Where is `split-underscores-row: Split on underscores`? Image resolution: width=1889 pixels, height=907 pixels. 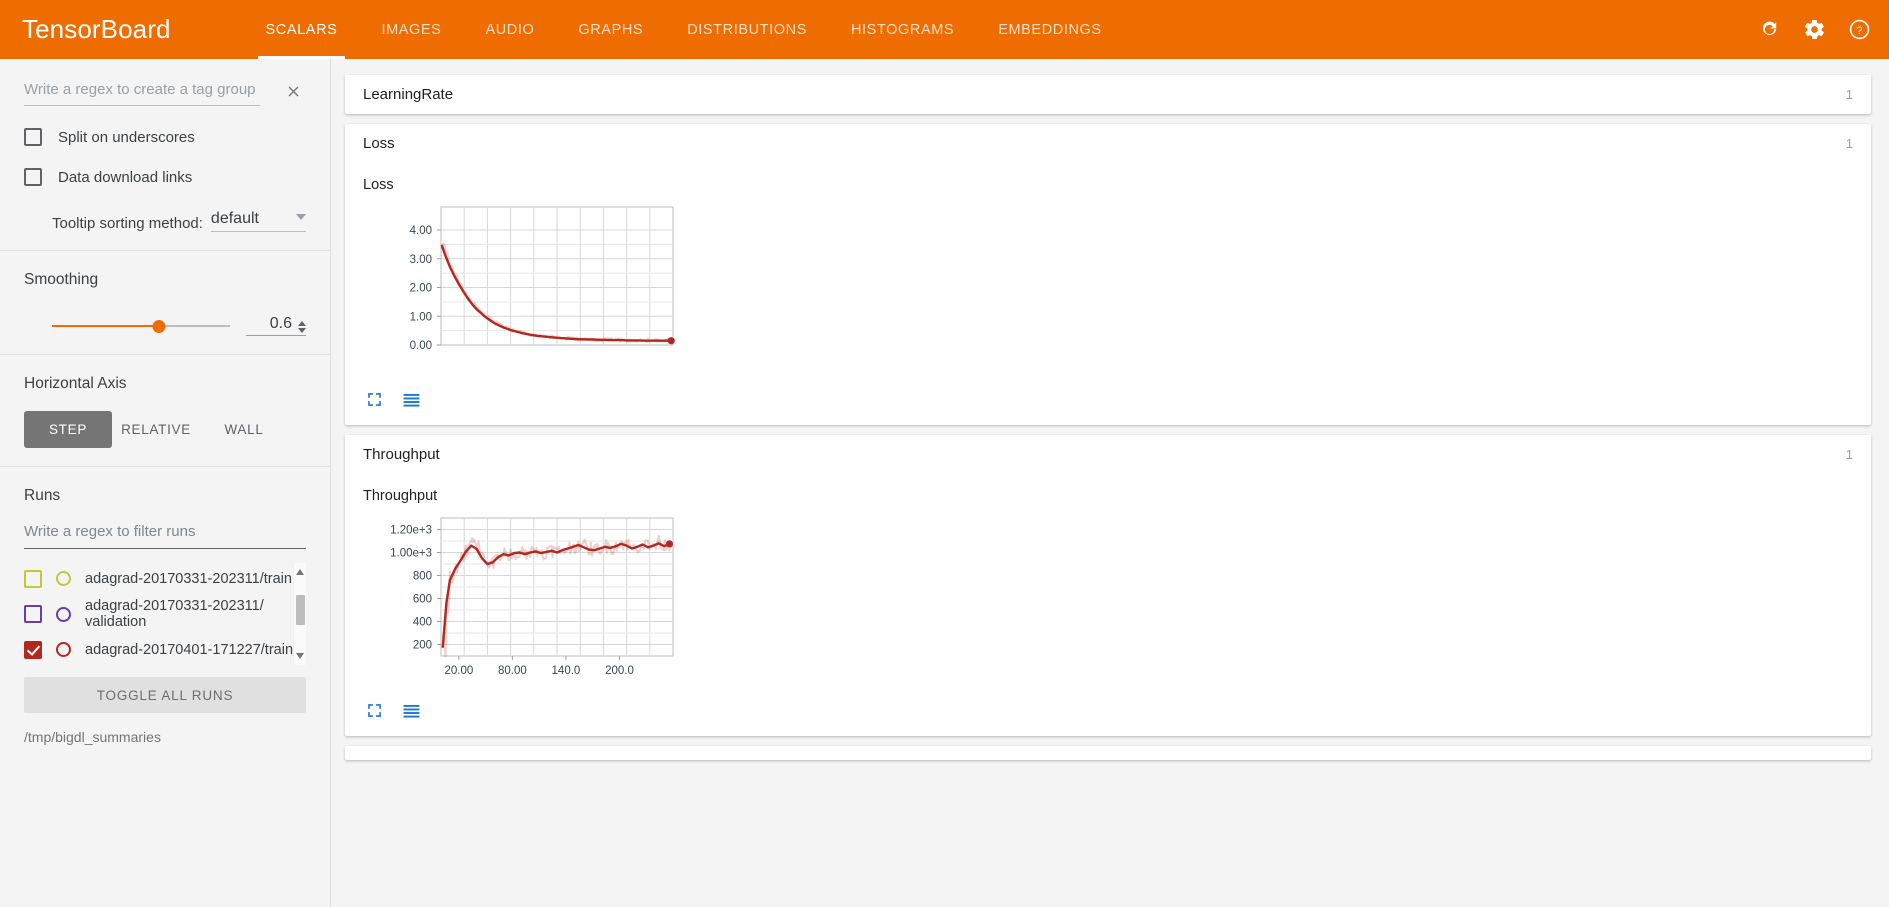 split-underscores-row: Split on underscores is located at coordinates (165, 137).